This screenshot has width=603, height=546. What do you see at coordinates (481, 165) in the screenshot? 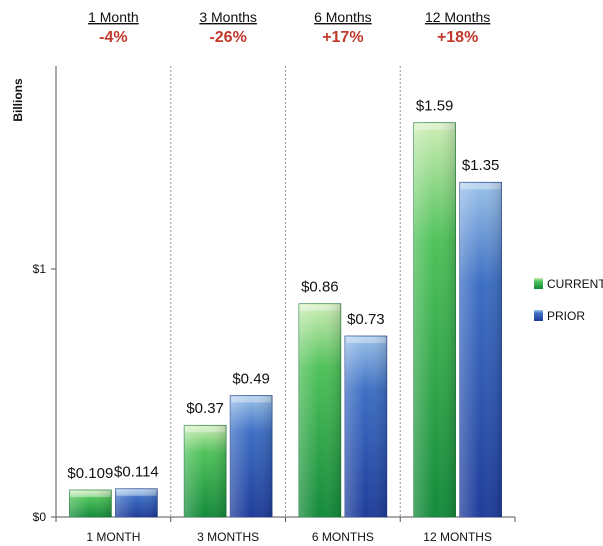
I see `bar-value-label: $1.35` at bounding box center [481, 165].